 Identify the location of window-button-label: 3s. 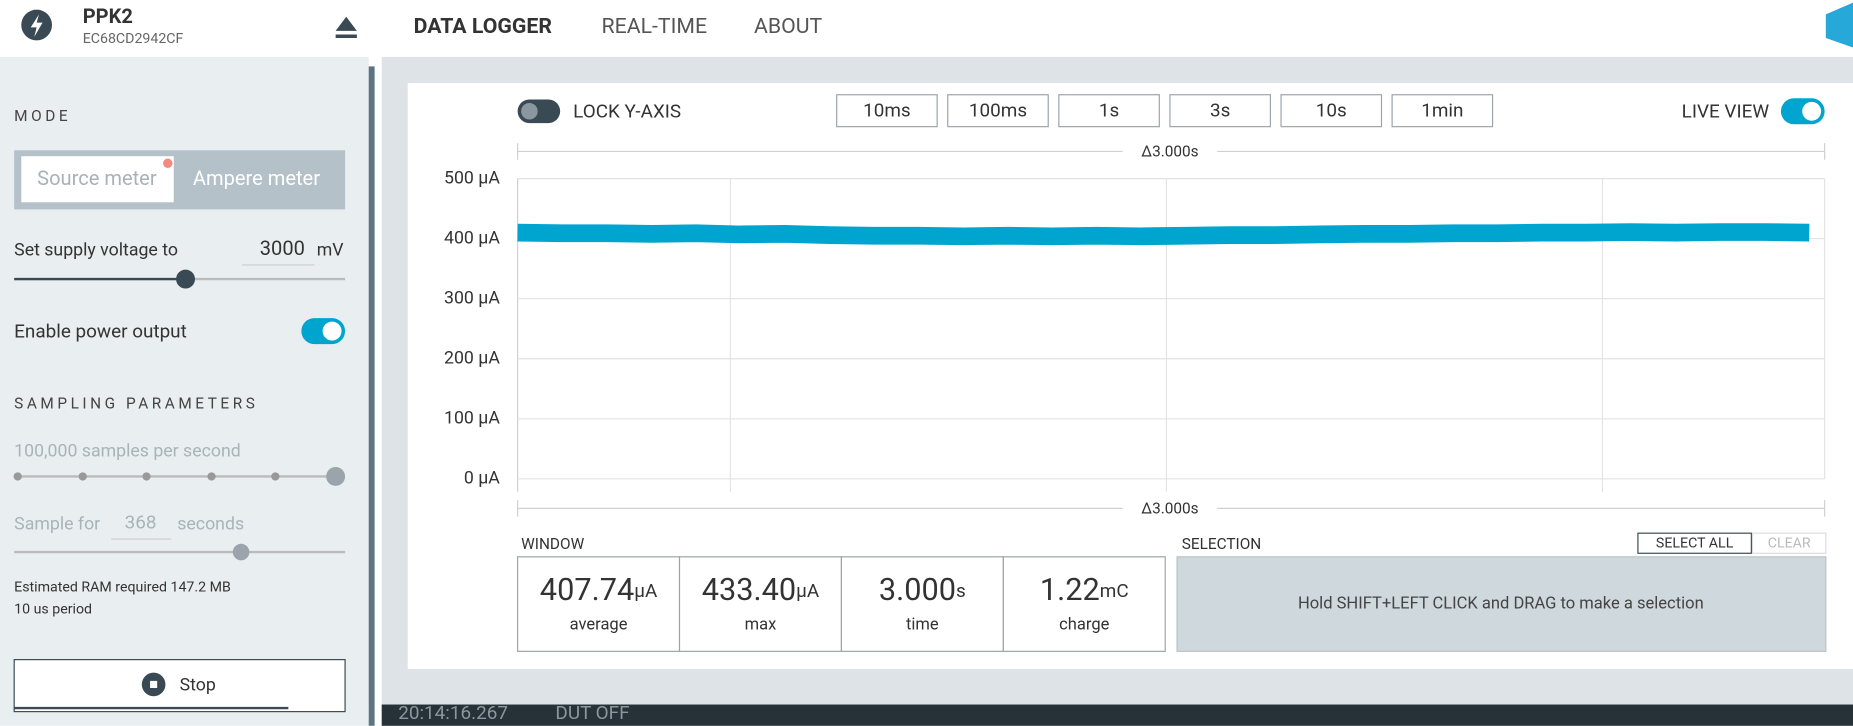
(1220, 109).